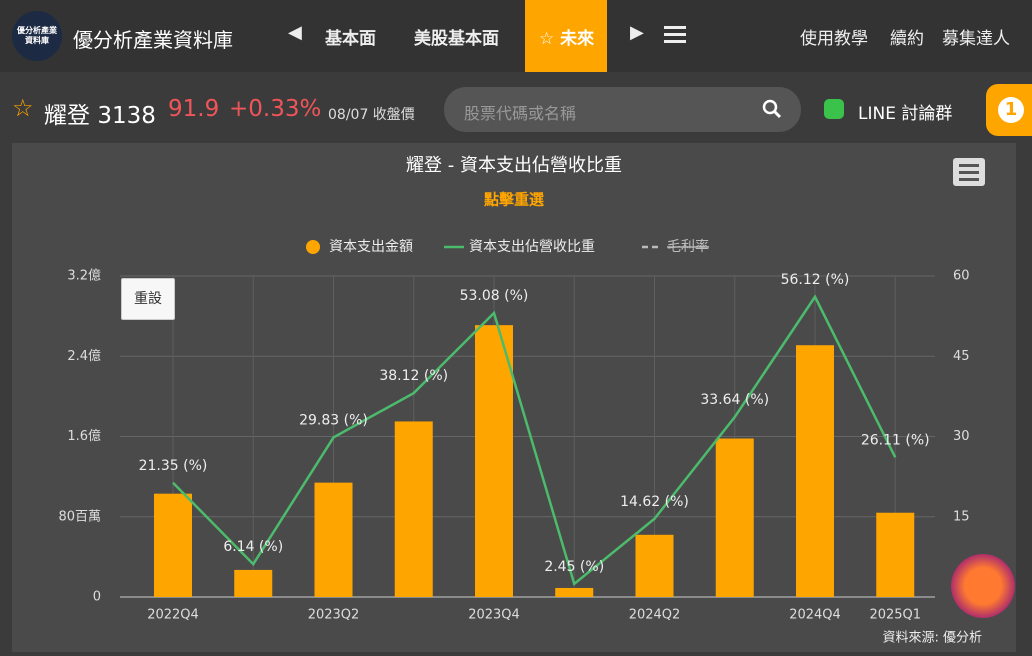 Image resolution: width=1032 pixels, height=656 pixels. I want to click on x-tick-label: 2023Q2, so click(334, 615).